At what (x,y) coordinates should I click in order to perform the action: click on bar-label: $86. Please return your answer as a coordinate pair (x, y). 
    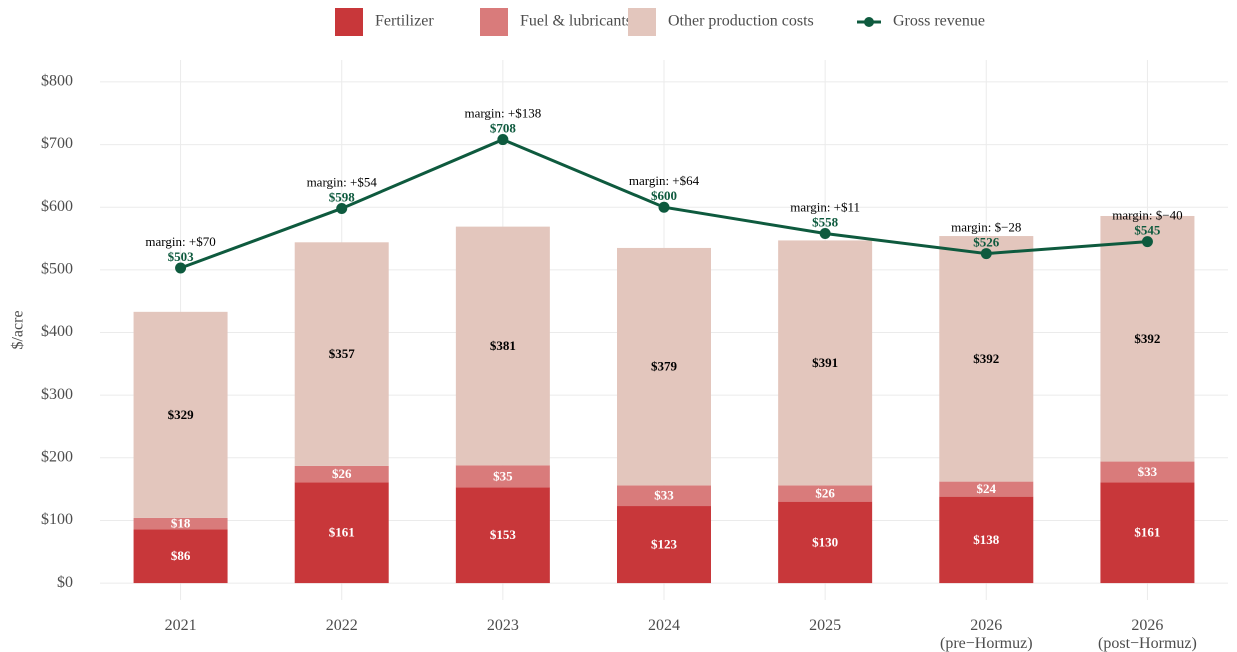
    Looking at the image, I should click on (181, 555).